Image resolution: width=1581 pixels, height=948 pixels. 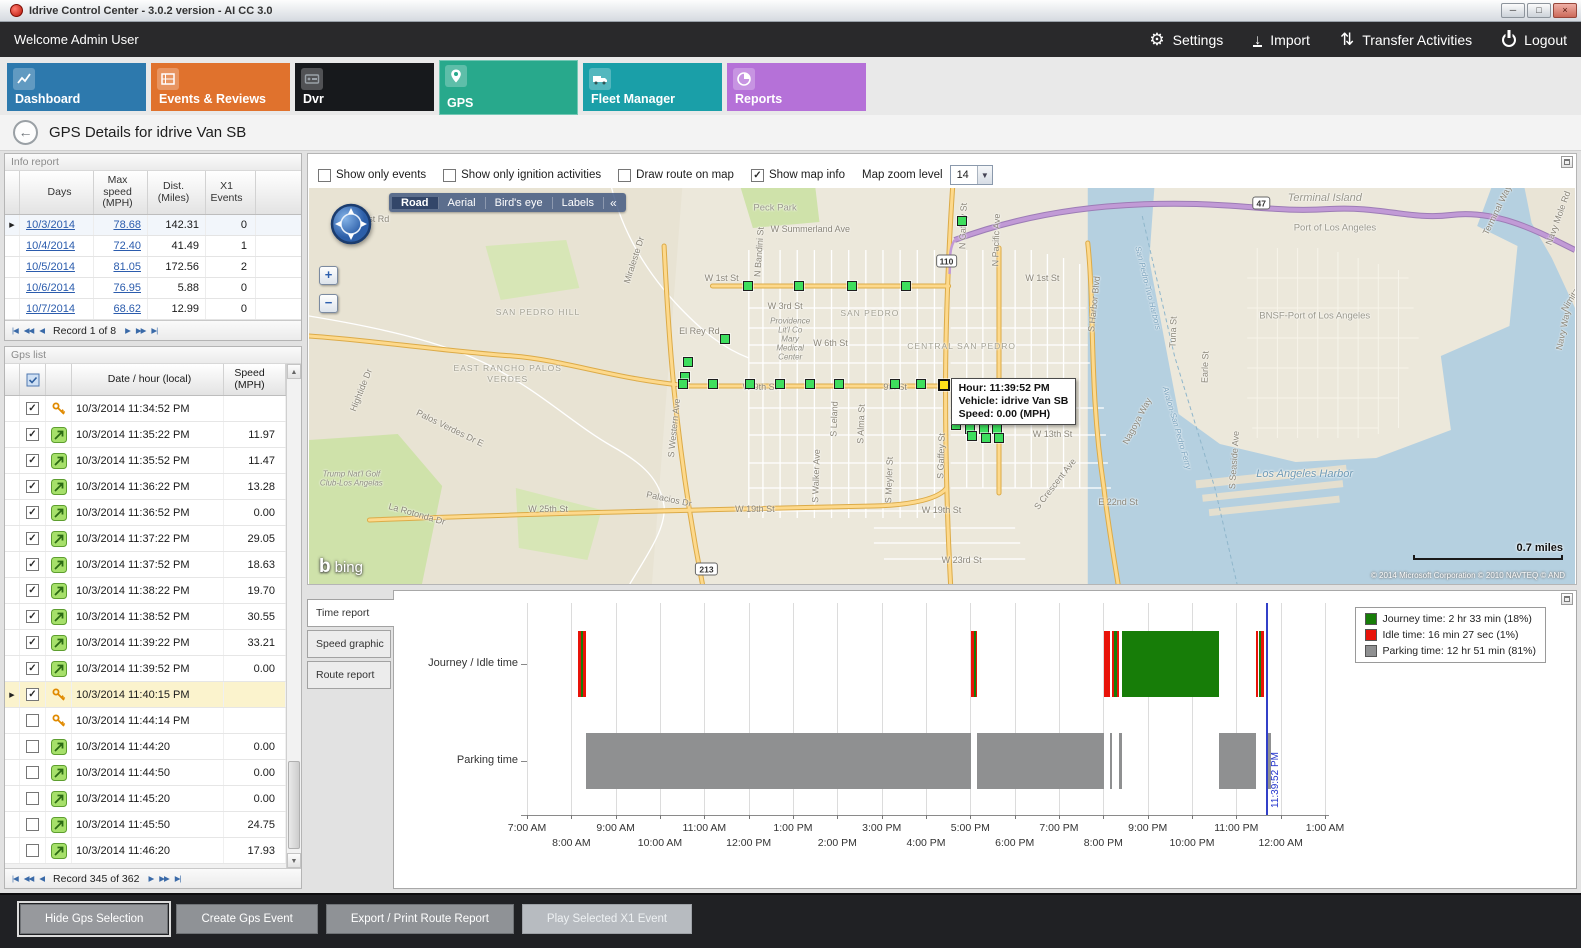 I want to click on date-link: 10/3/2014, so click(x=50, y=225).